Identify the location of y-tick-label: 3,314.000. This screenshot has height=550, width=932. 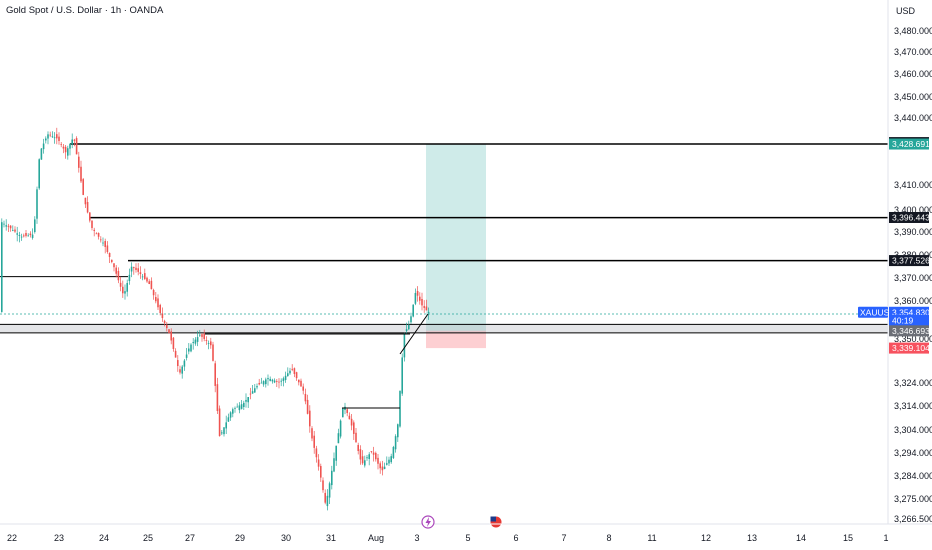
(913, 406).